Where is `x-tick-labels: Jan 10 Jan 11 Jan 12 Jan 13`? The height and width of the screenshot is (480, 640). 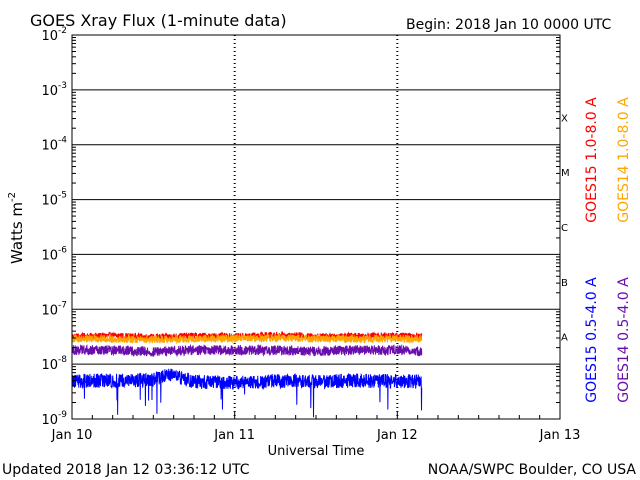 x-tick-labels: Jan 10 Jan 11 Jan 12 Jan 13 is located at coordinates (316, 435).